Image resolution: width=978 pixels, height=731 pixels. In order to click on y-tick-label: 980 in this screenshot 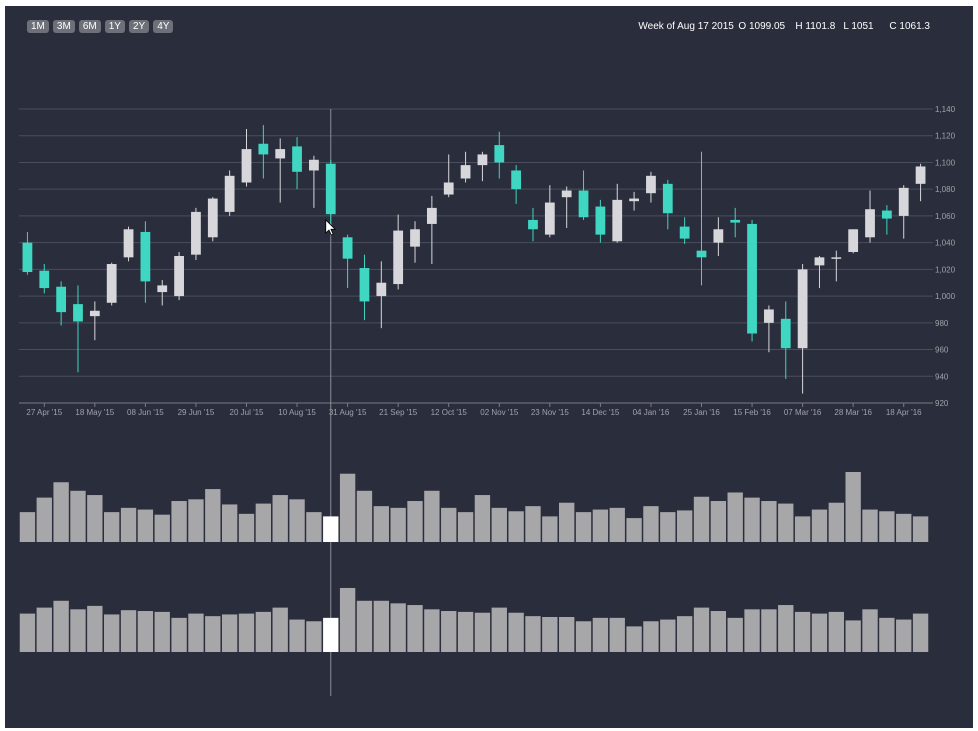, I will do `click(942, 323)`.